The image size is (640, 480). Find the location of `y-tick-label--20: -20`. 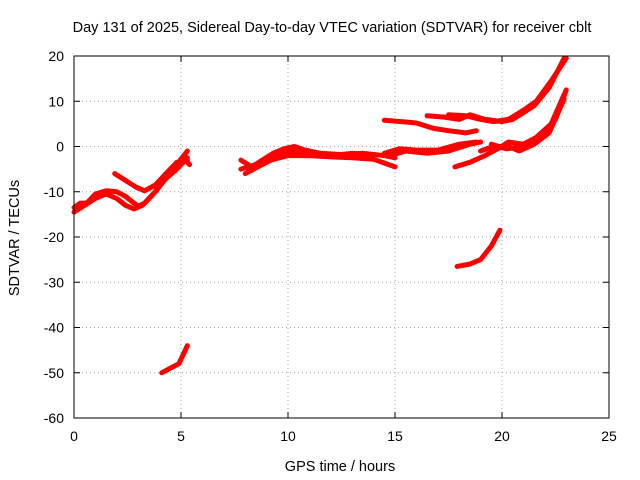

y-tick-label--20: -20 is located at coordinates (54, 237).